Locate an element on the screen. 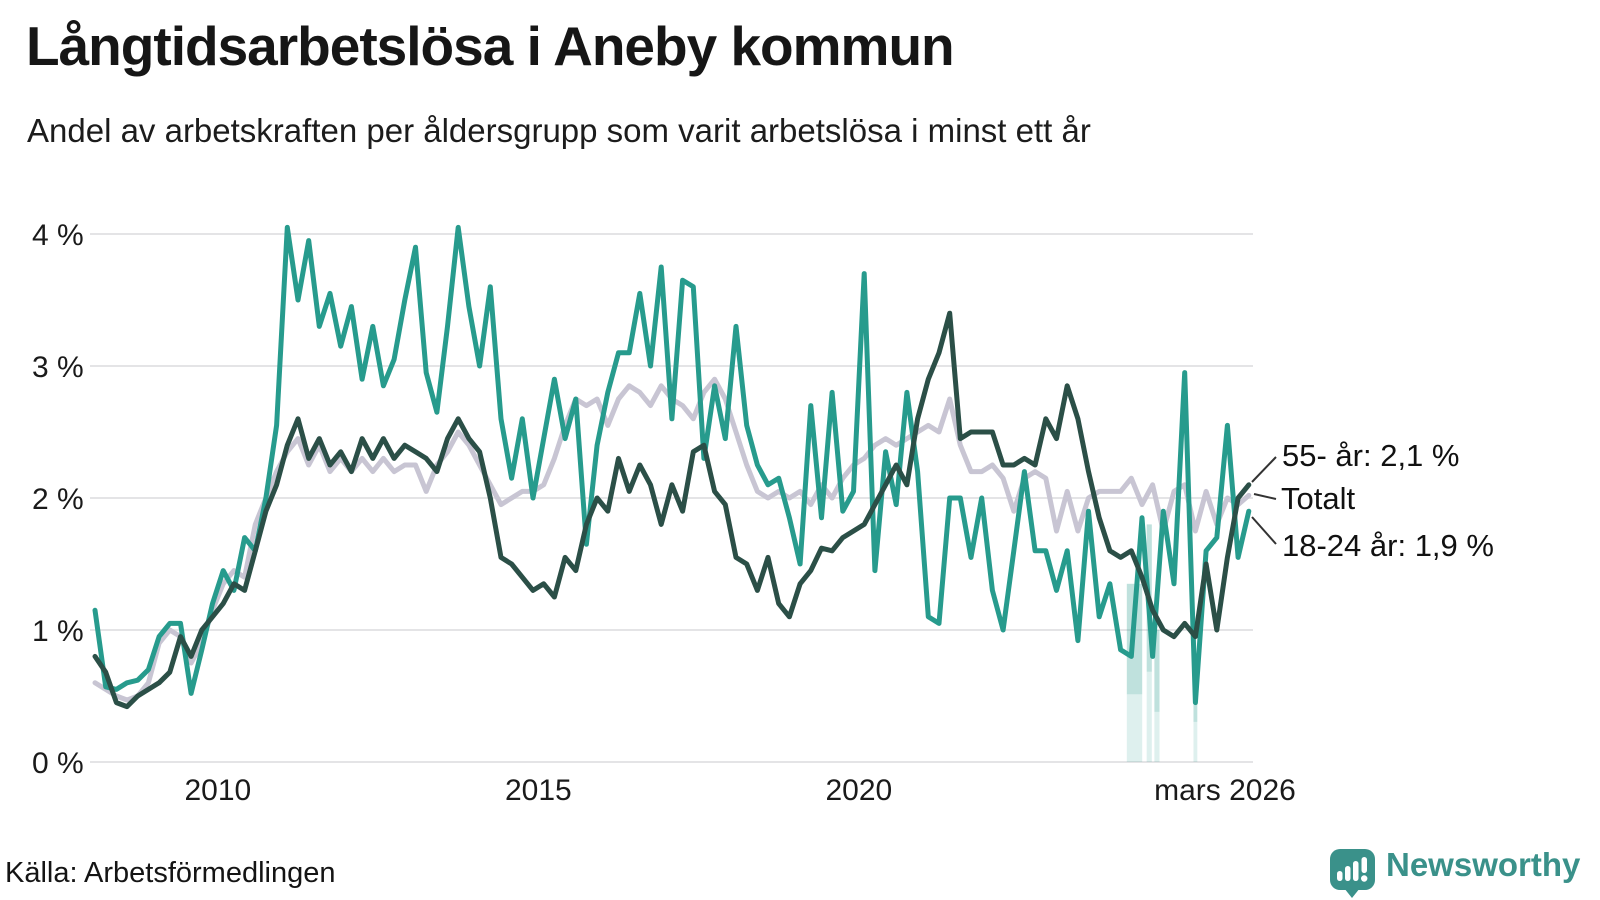 Image resolution: width=1600 pixels, height=900 pixels. y-tick-label: 1 % is located at coordinates (58, 631).